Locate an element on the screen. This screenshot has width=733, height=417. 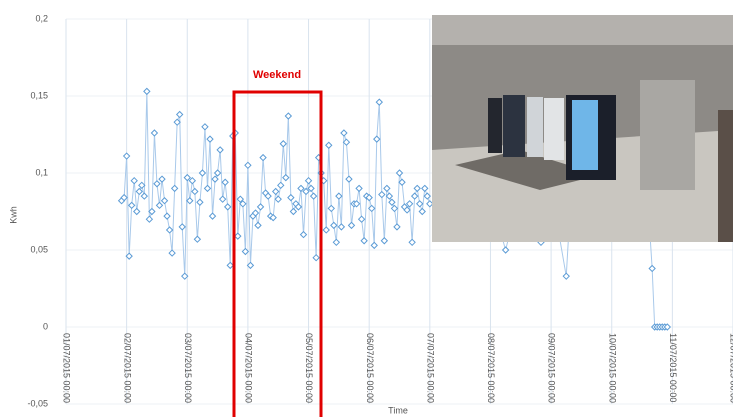
y-tick-label: 0,05 is located at coordinates (39, 249).